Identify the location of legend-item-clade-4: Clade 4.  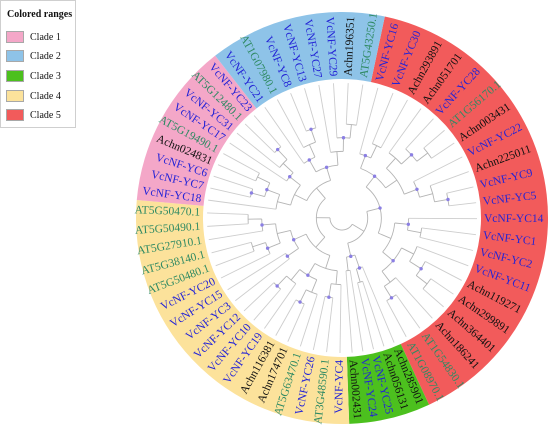
(33, 96).